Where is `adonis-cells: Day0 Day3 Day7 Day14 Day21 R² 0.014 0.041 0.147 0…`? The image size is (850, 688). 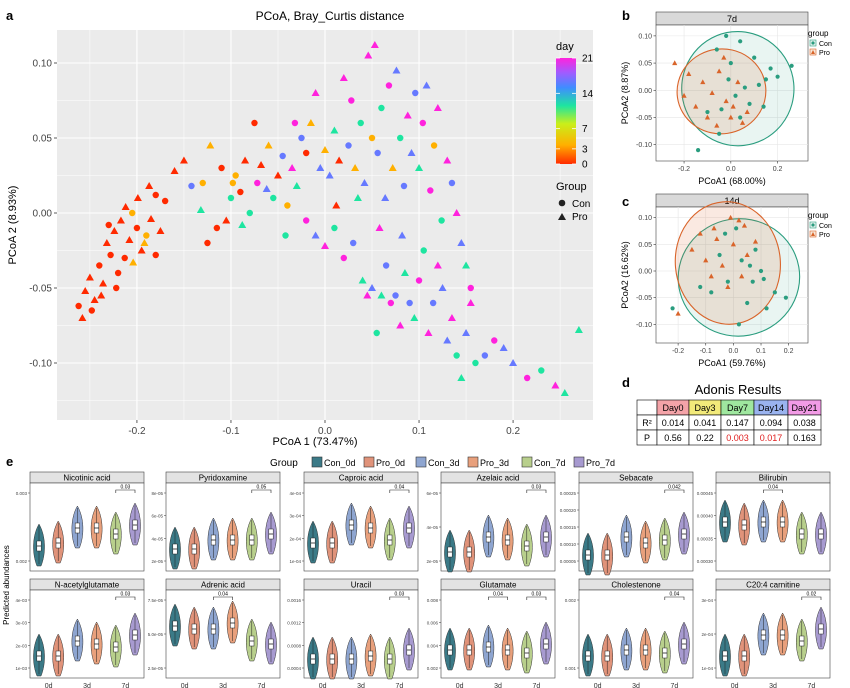 adonis-cells: Day0 Day3 Day7 Day14 Day21 R² 0.014 0.041 0.147 0… is located at coordinates (729, 422).